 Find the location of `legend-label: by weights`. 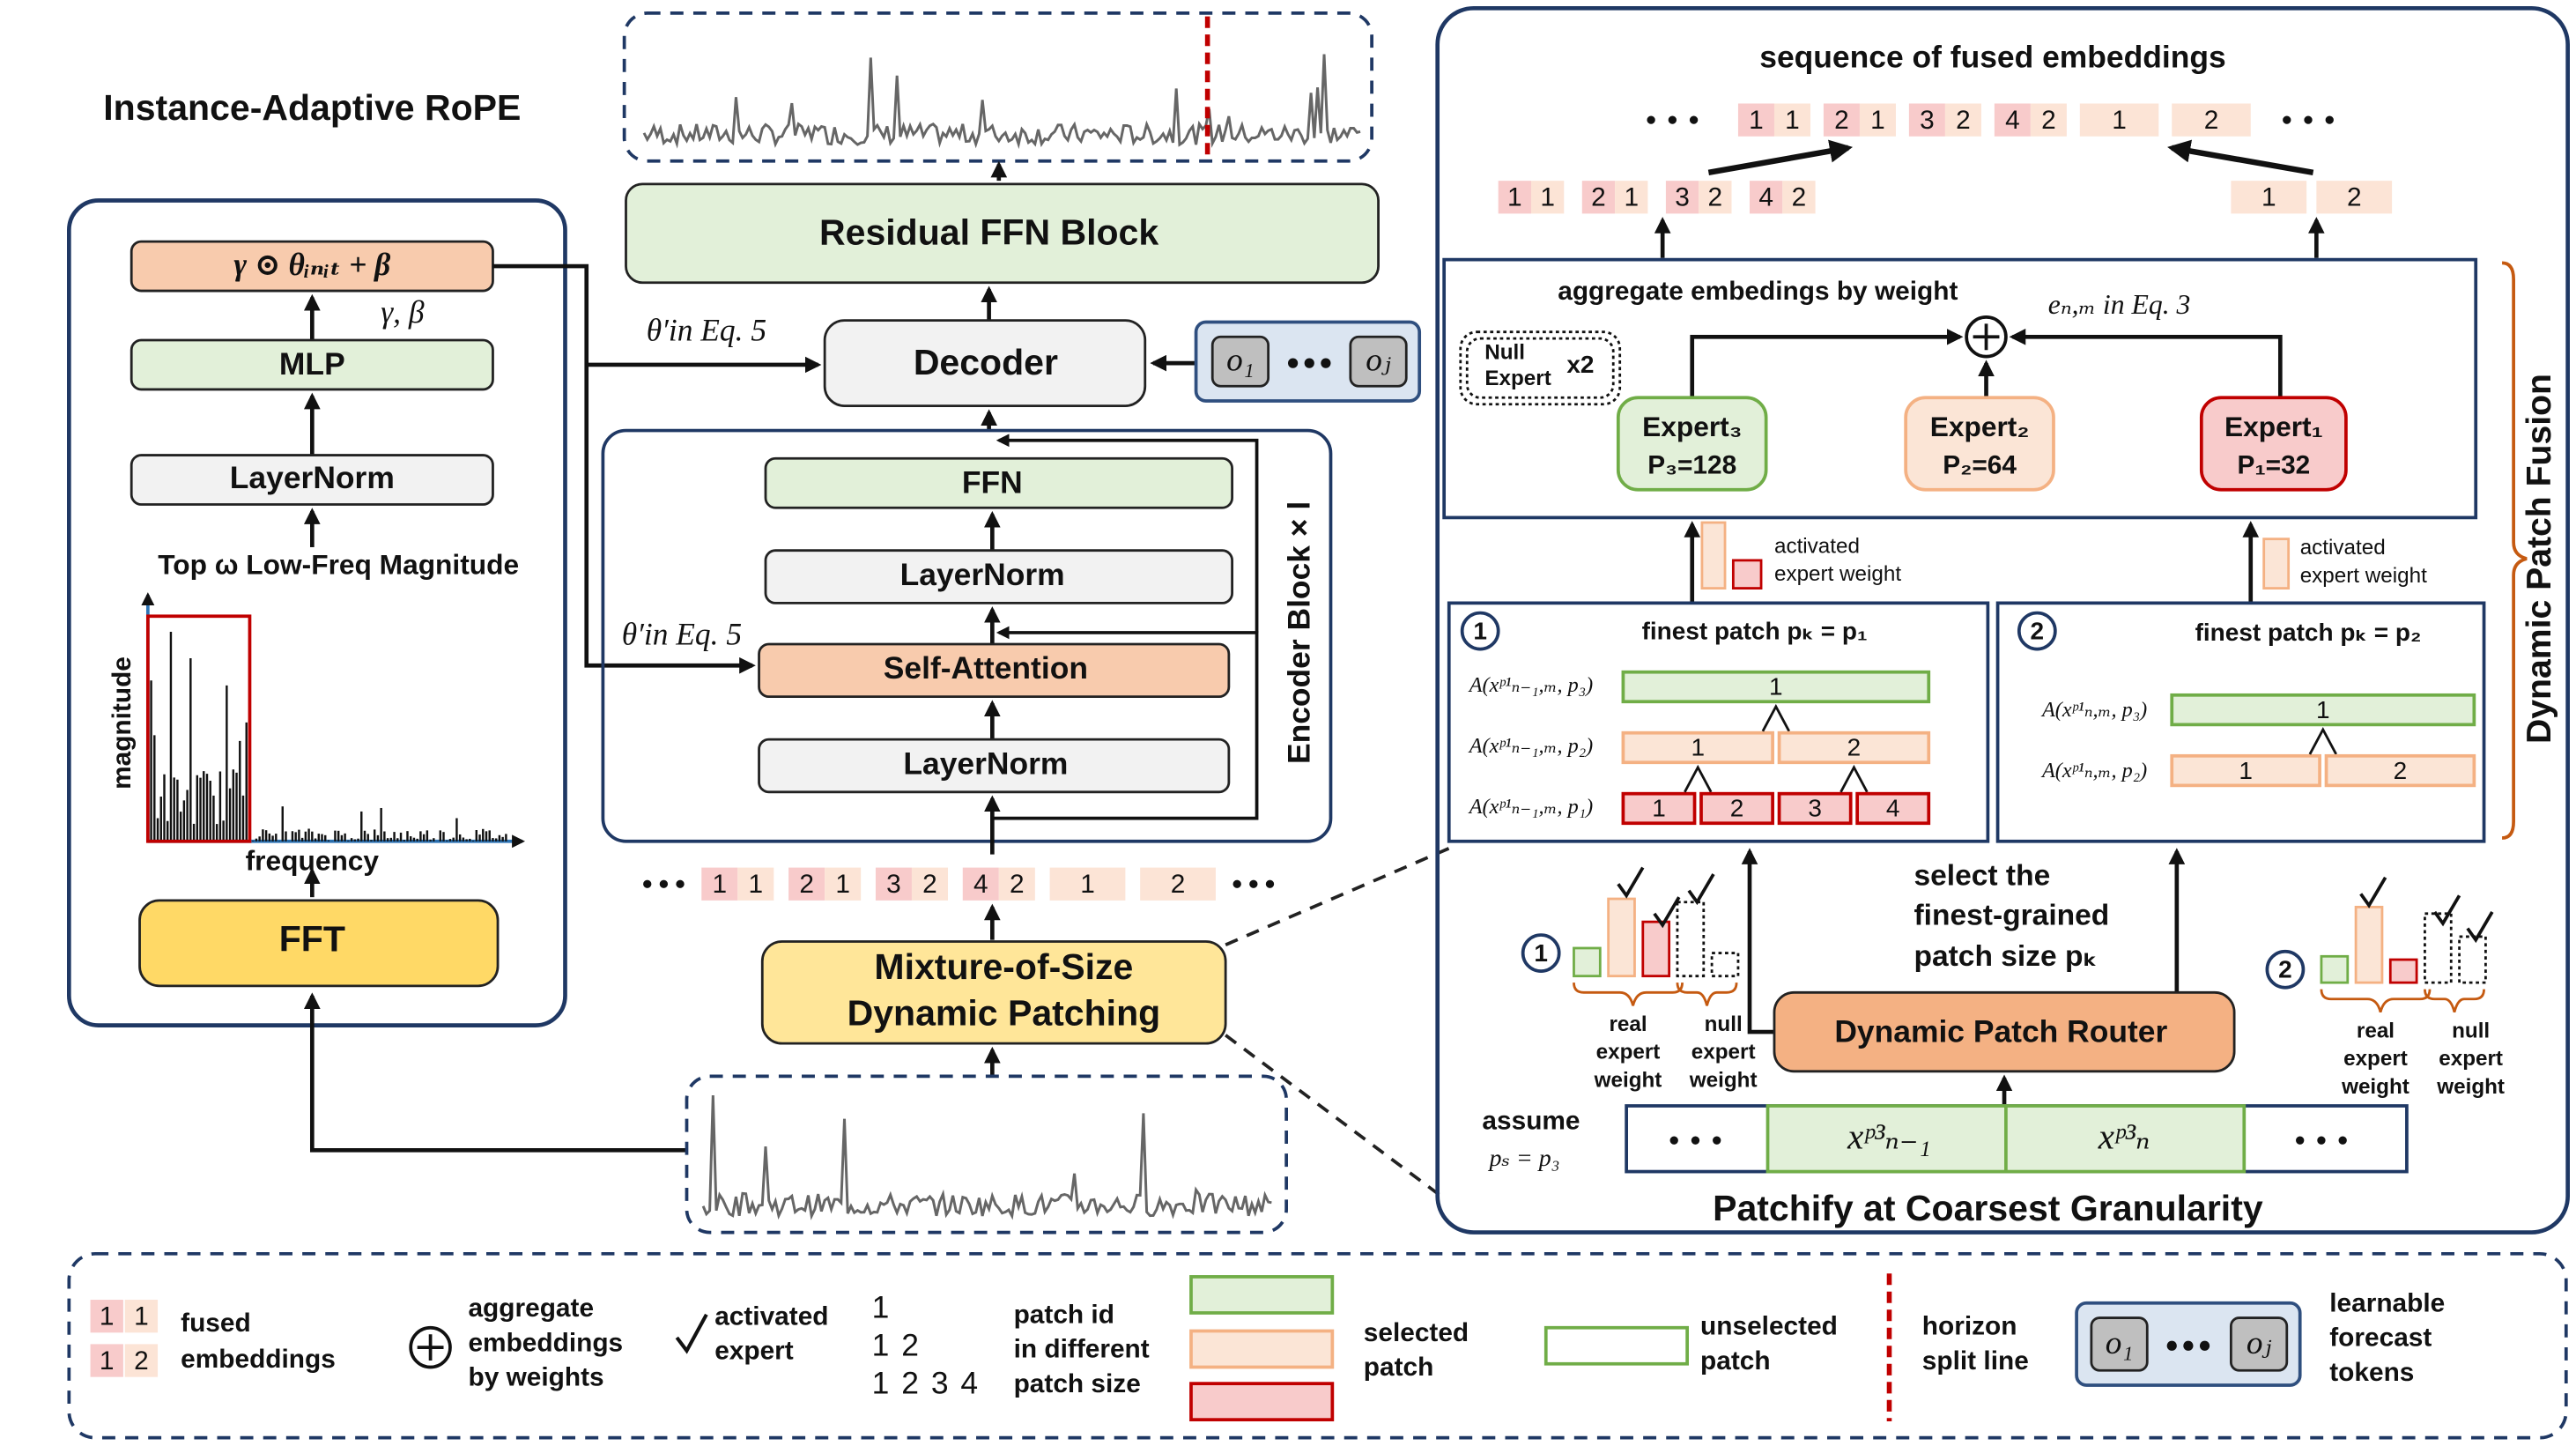

legend-label: by weights is located at coordinates (536, 1376).